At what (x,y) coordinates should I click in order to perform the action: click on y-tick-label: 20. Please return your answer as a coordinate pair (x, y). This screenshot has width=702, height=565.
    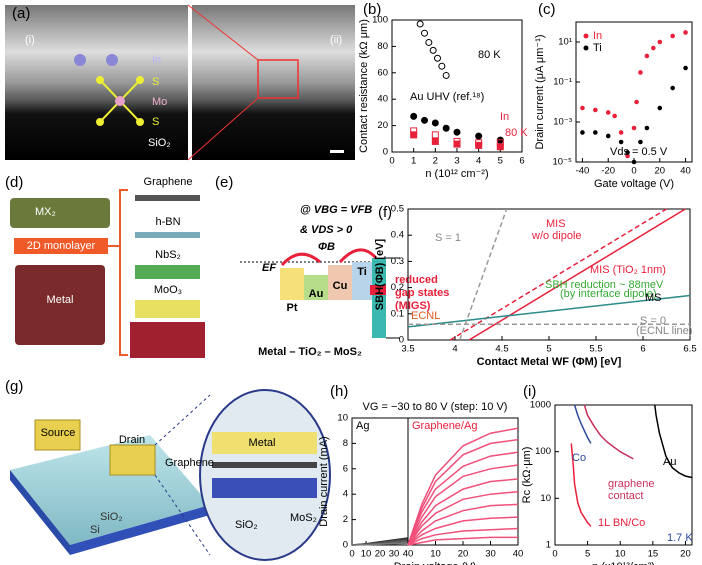
    Looking at the image, I should click on (382, 125).